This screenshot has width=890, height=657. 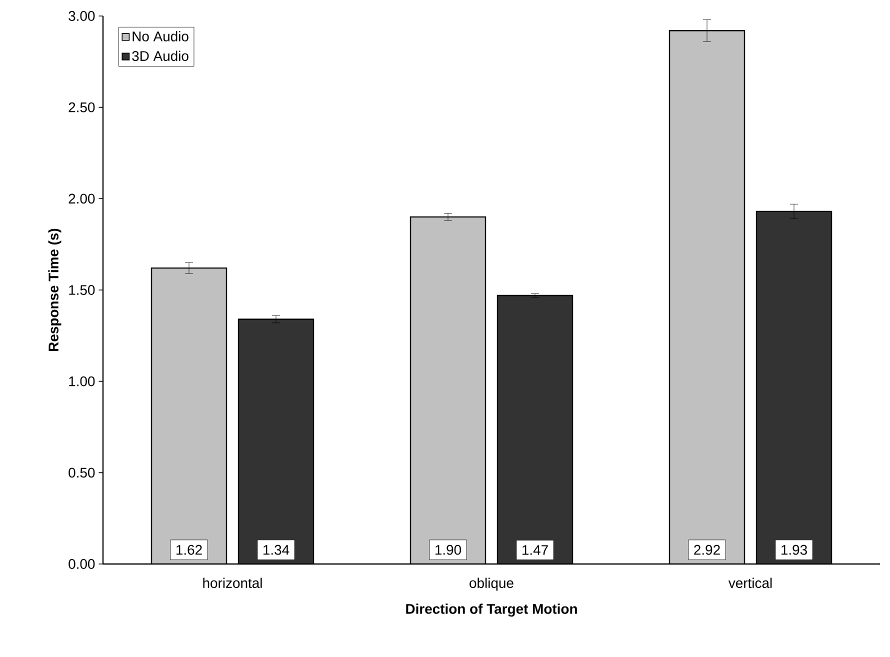 What do you see at coordinates (535, 550) in the screenshot?
I see `data-label: 1.47` at bounding box center [535, 550].